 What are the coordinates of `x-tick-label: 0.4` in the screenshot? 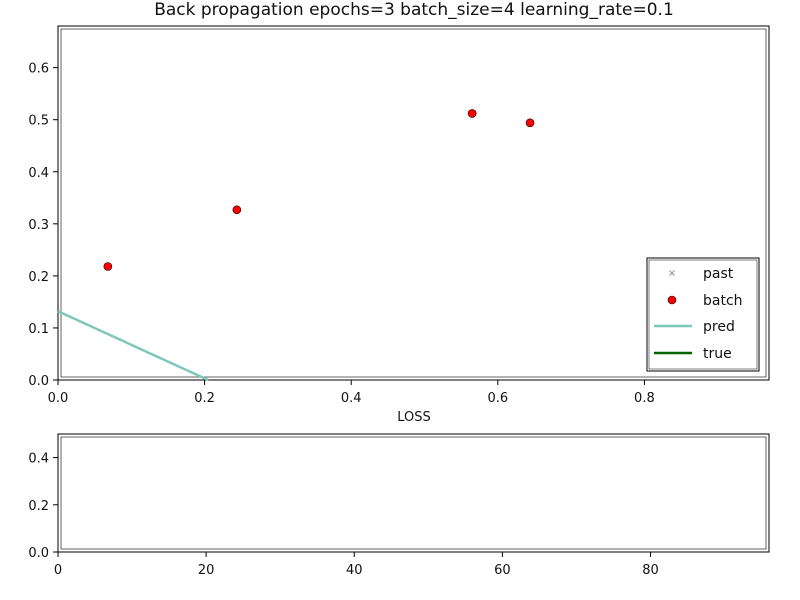 It's located at (351, 398).